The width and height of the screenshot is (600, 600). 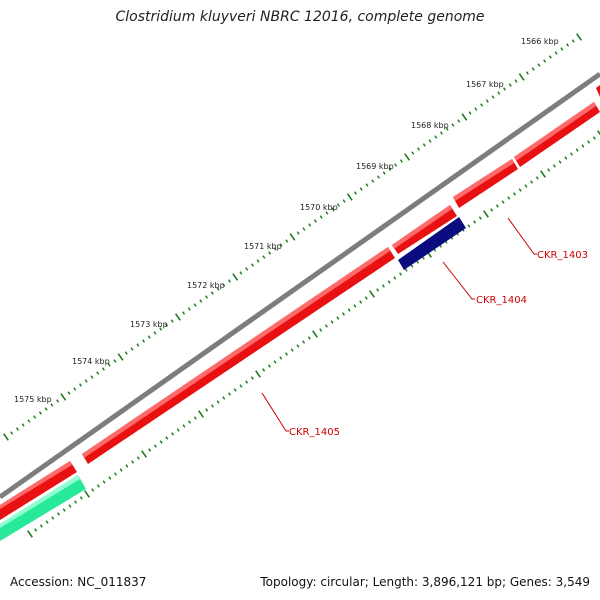 What do you see at coordinates (424, 229) in the screenshot?
I see `gene-segment-mid-red` at bounding box center [424, 229].